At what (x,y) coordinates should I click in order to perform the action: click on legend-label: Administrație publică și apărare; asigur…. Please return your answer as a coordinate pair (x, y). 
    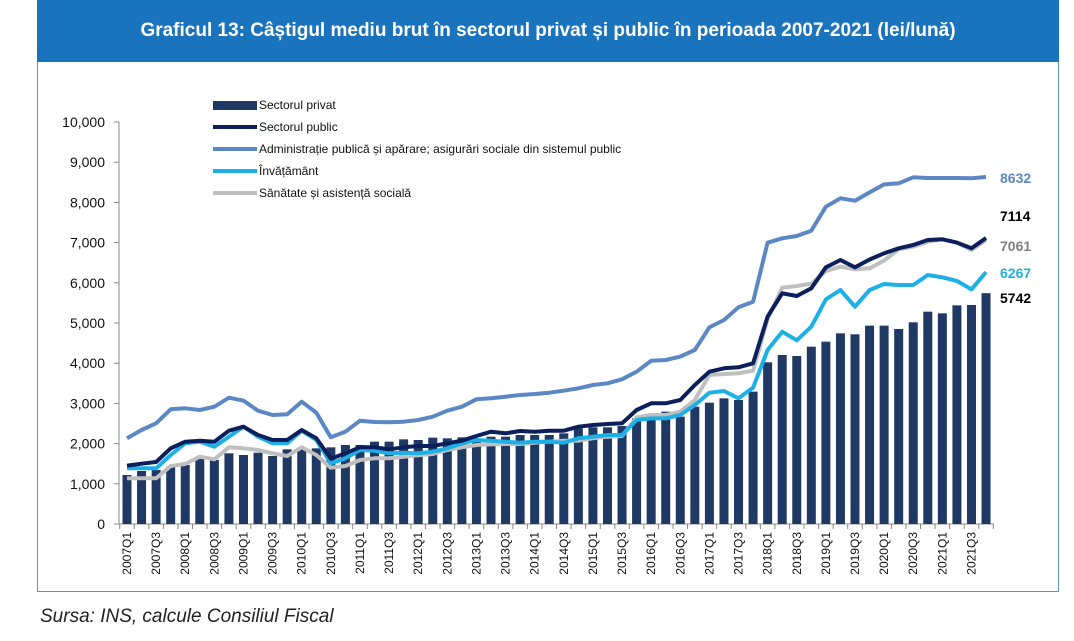
    Looking at the image, I should click on (440, 149).